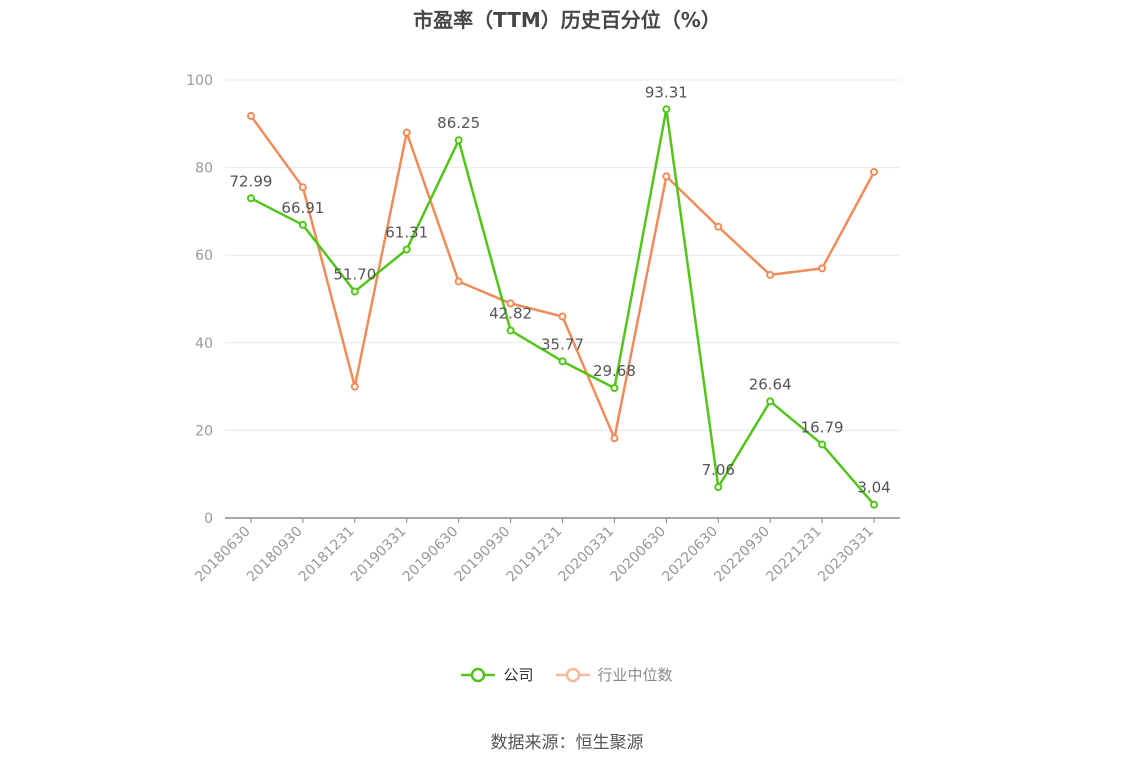  What do you see at coordinates (204, 344) in the screenshot?
I see `y-tick-label: 40` at bounding box center [204, 344].